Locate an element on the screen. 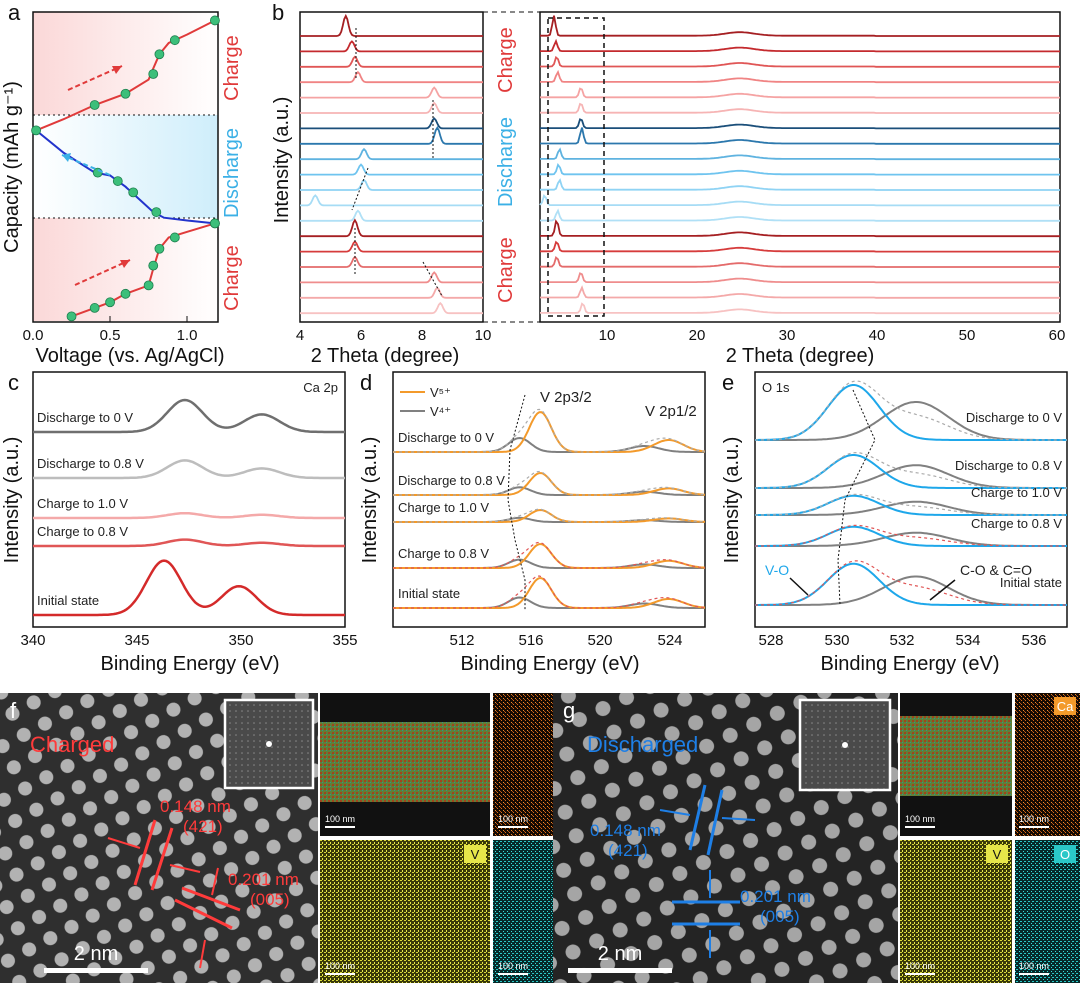 The image size is (1080, 983). g-eds-mix-band is located at coordinates (956, 756).